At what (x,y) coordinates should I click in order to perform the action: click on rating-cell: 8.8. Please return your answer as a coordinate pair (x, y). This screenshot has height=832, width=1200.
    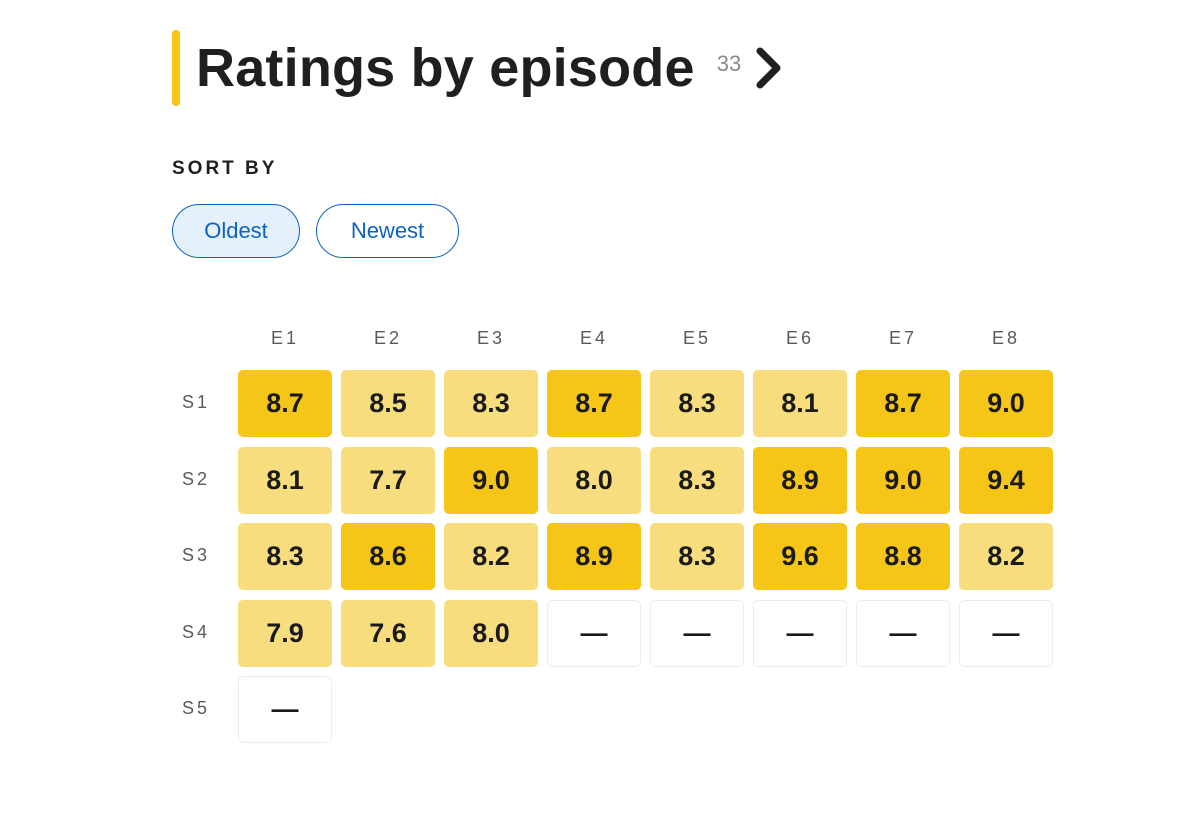
    Looking at the image, I should click on (903, 556).